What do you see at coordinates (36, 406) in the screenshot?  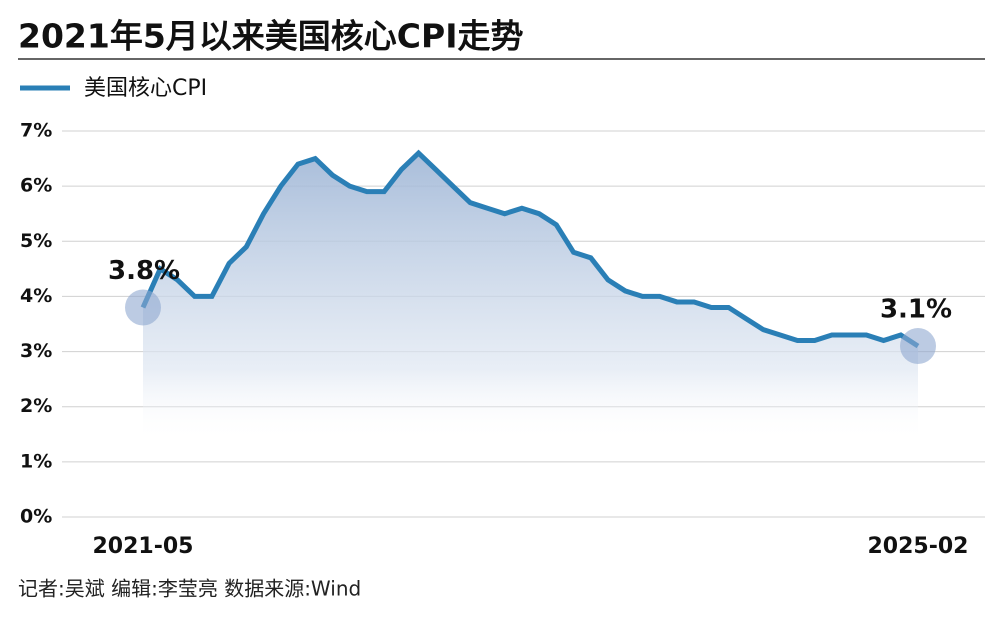 I see `y-tick-label: 2%` at bounding box center [36, 406].